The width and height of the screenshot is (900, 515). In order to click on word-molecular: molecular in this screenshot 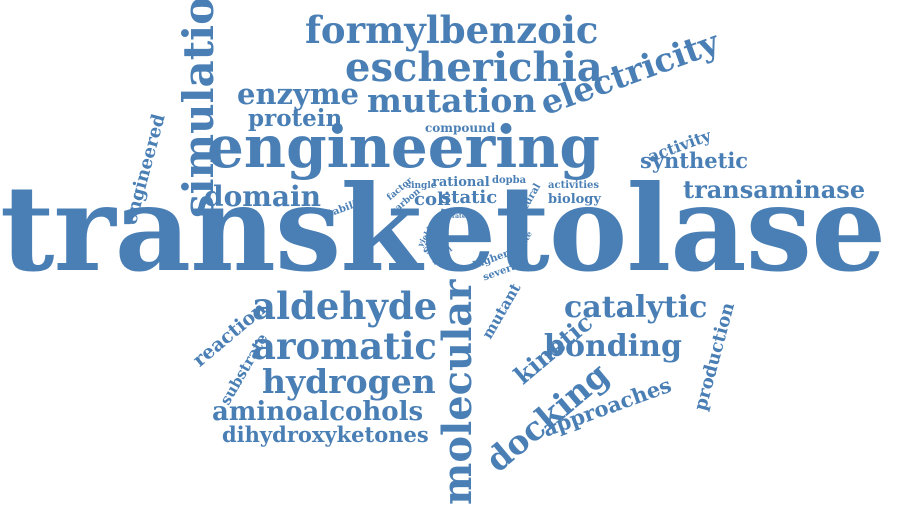, I will do `click(457, 392)`.